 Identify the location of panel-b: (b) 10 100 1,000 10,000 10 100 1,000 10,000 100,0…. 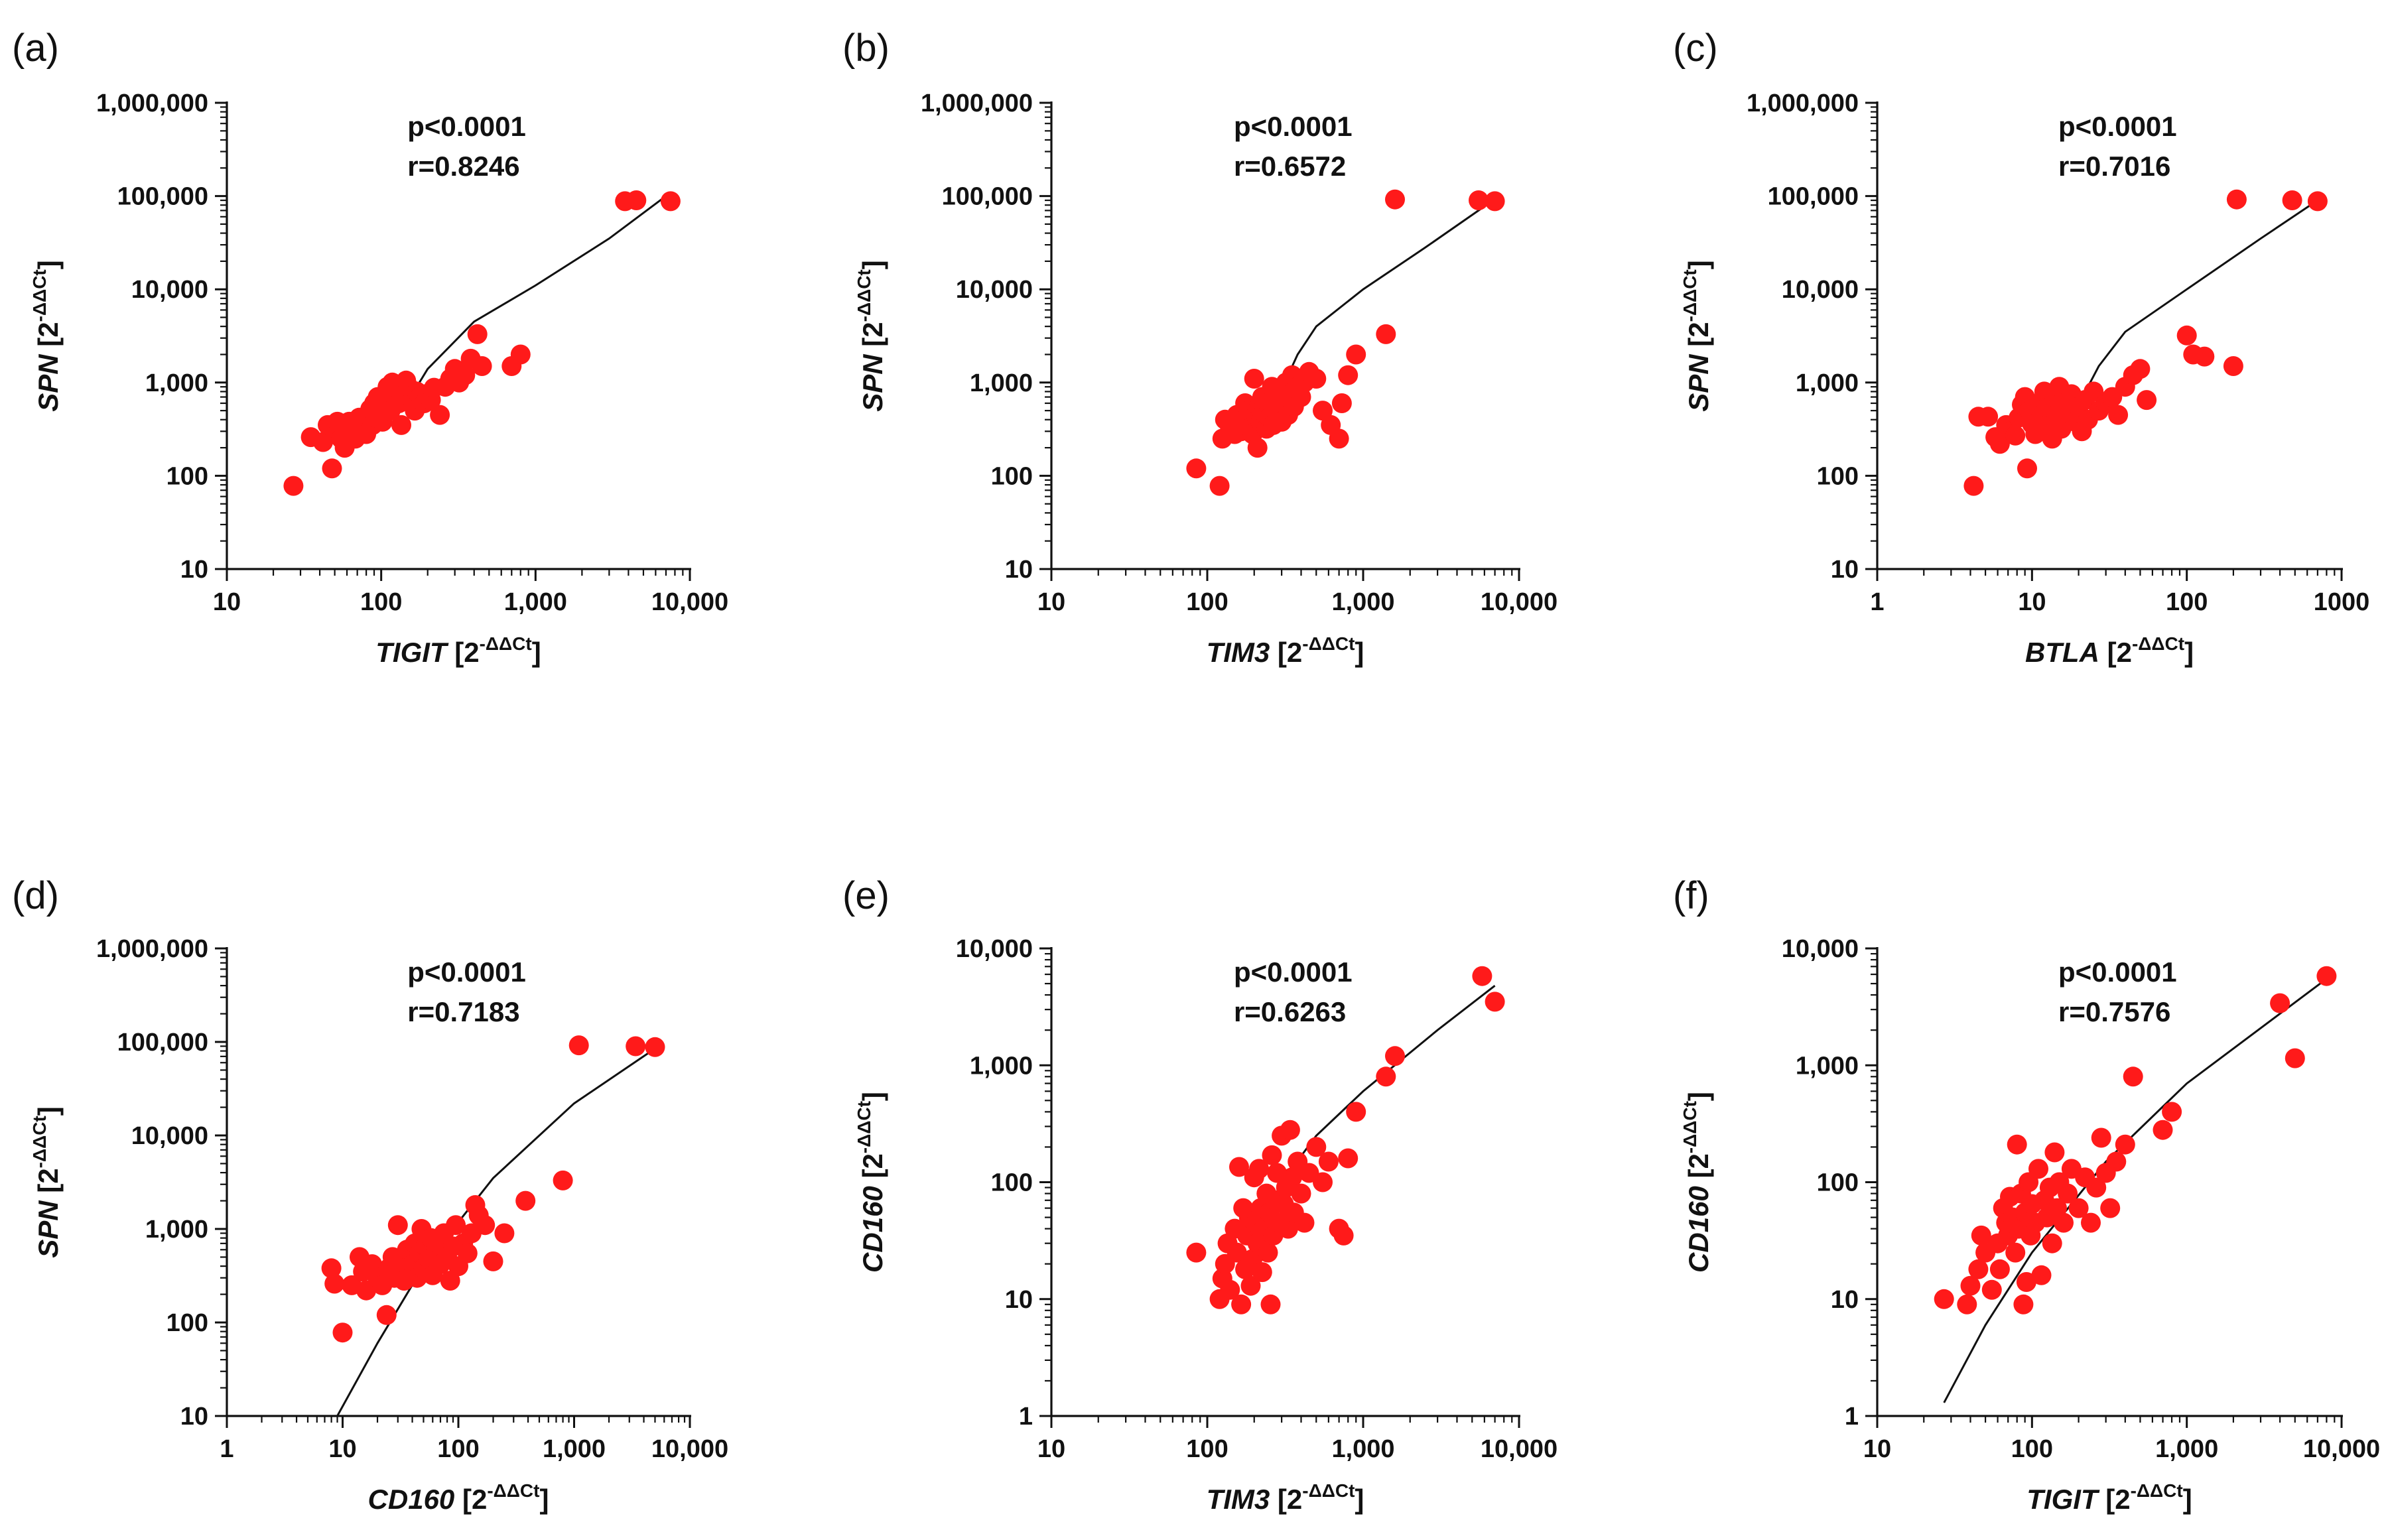
(1200, 347).